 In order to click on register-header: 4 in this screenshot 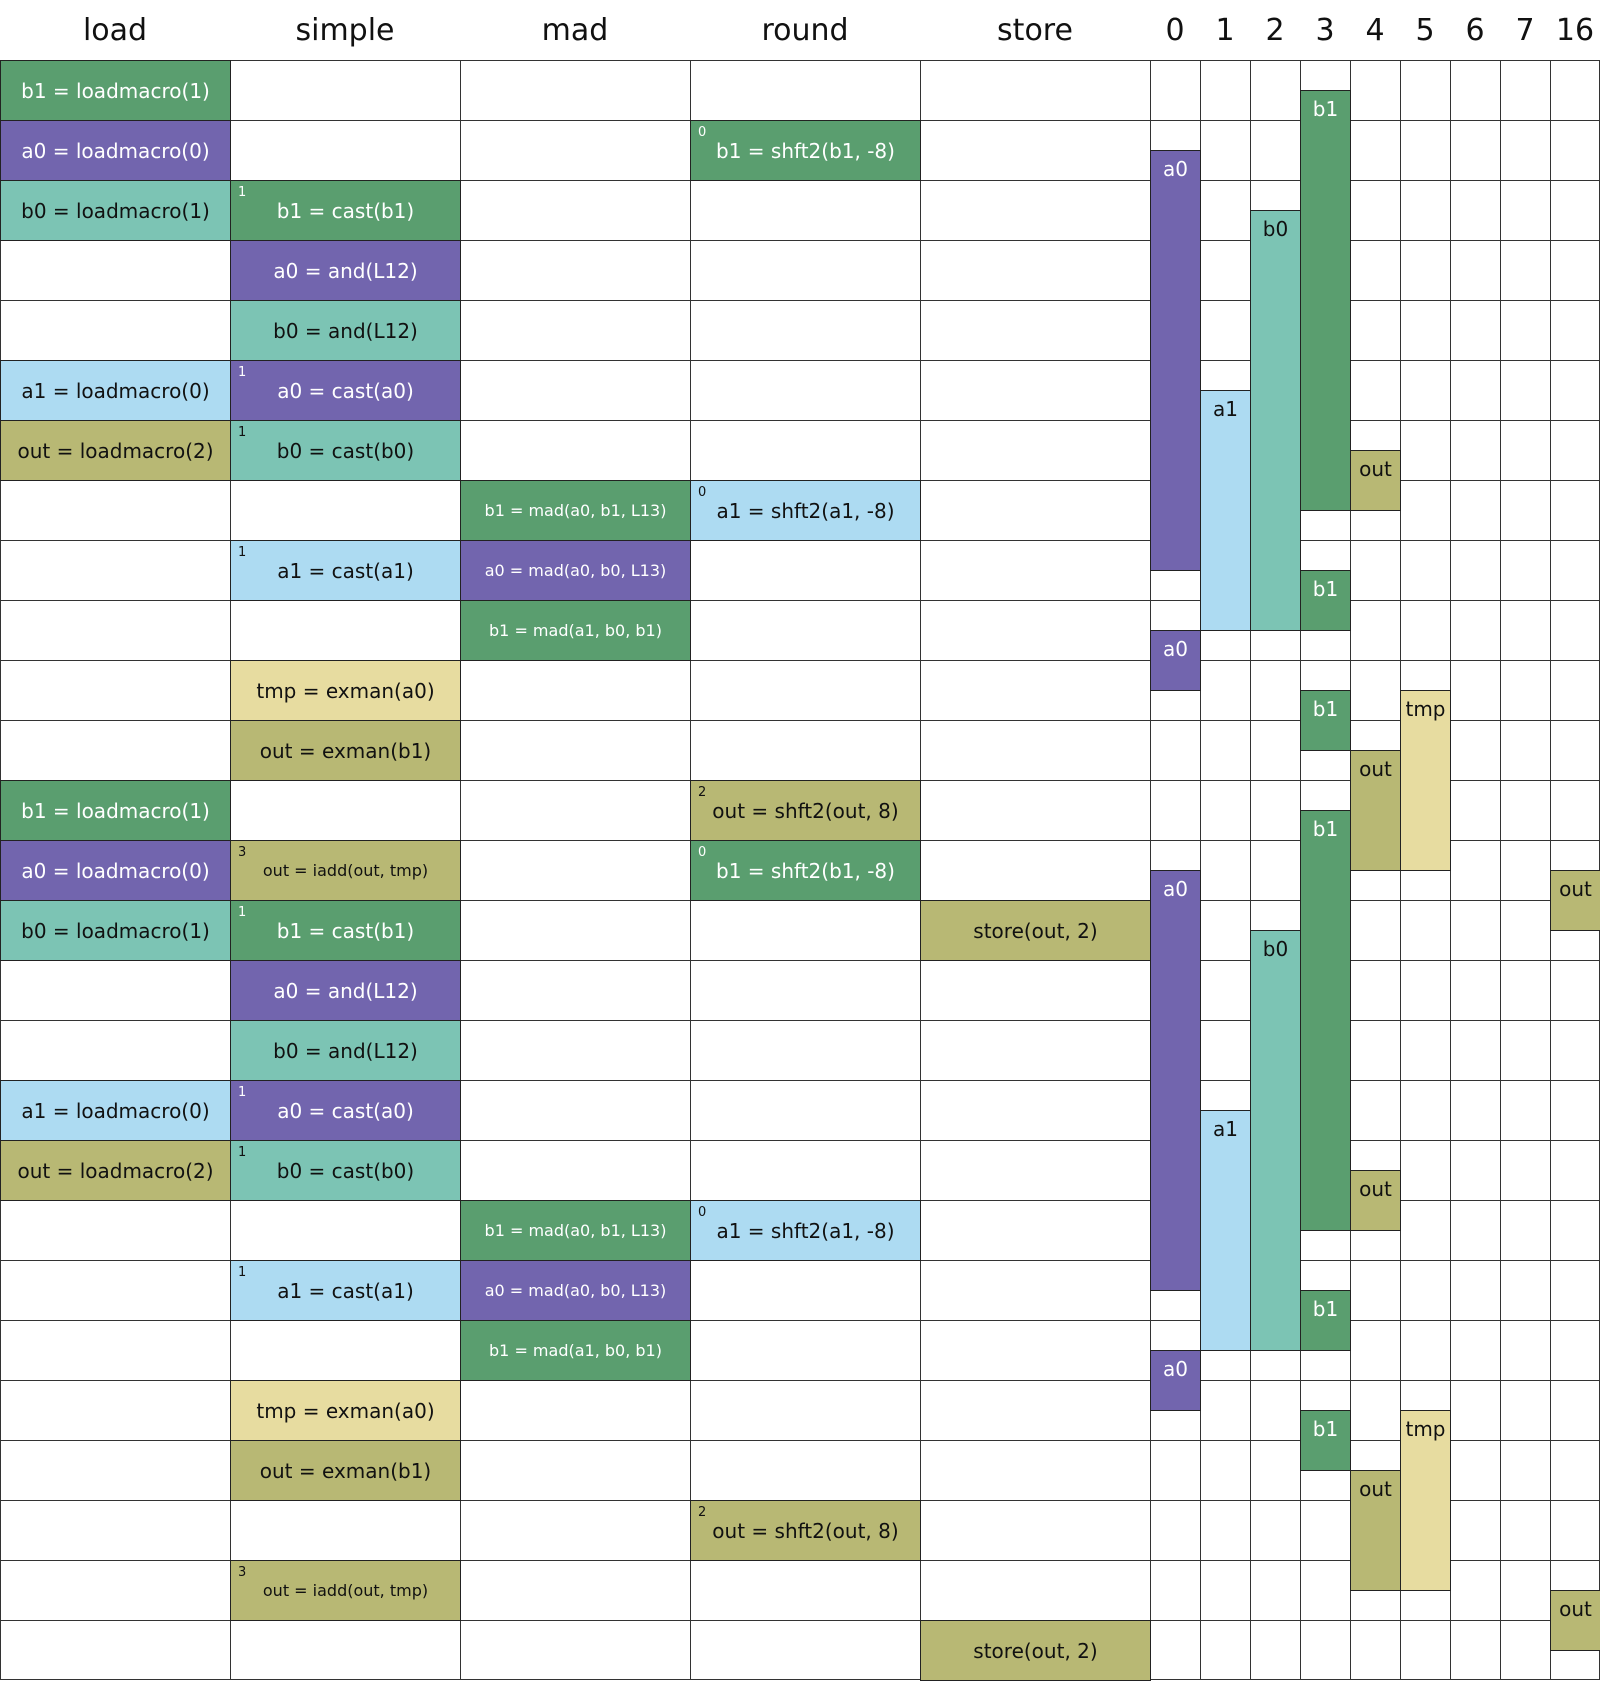, I will do `click(1375, 30)`.